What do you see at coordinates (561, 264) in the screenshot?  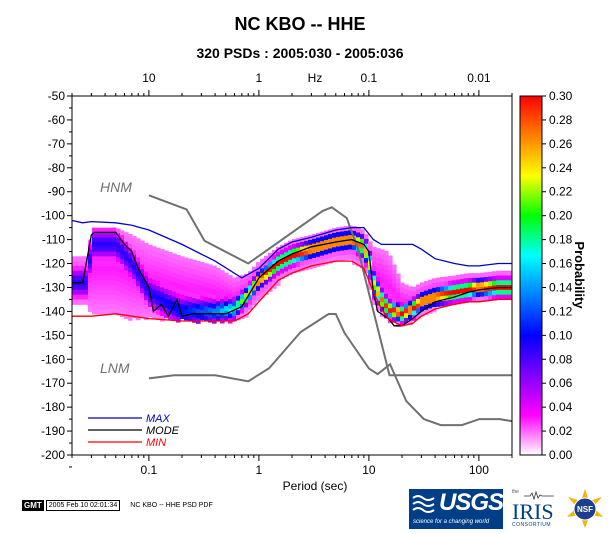 I see `colorbar-tick-label: 0.16` at bounding box center [561, 264].